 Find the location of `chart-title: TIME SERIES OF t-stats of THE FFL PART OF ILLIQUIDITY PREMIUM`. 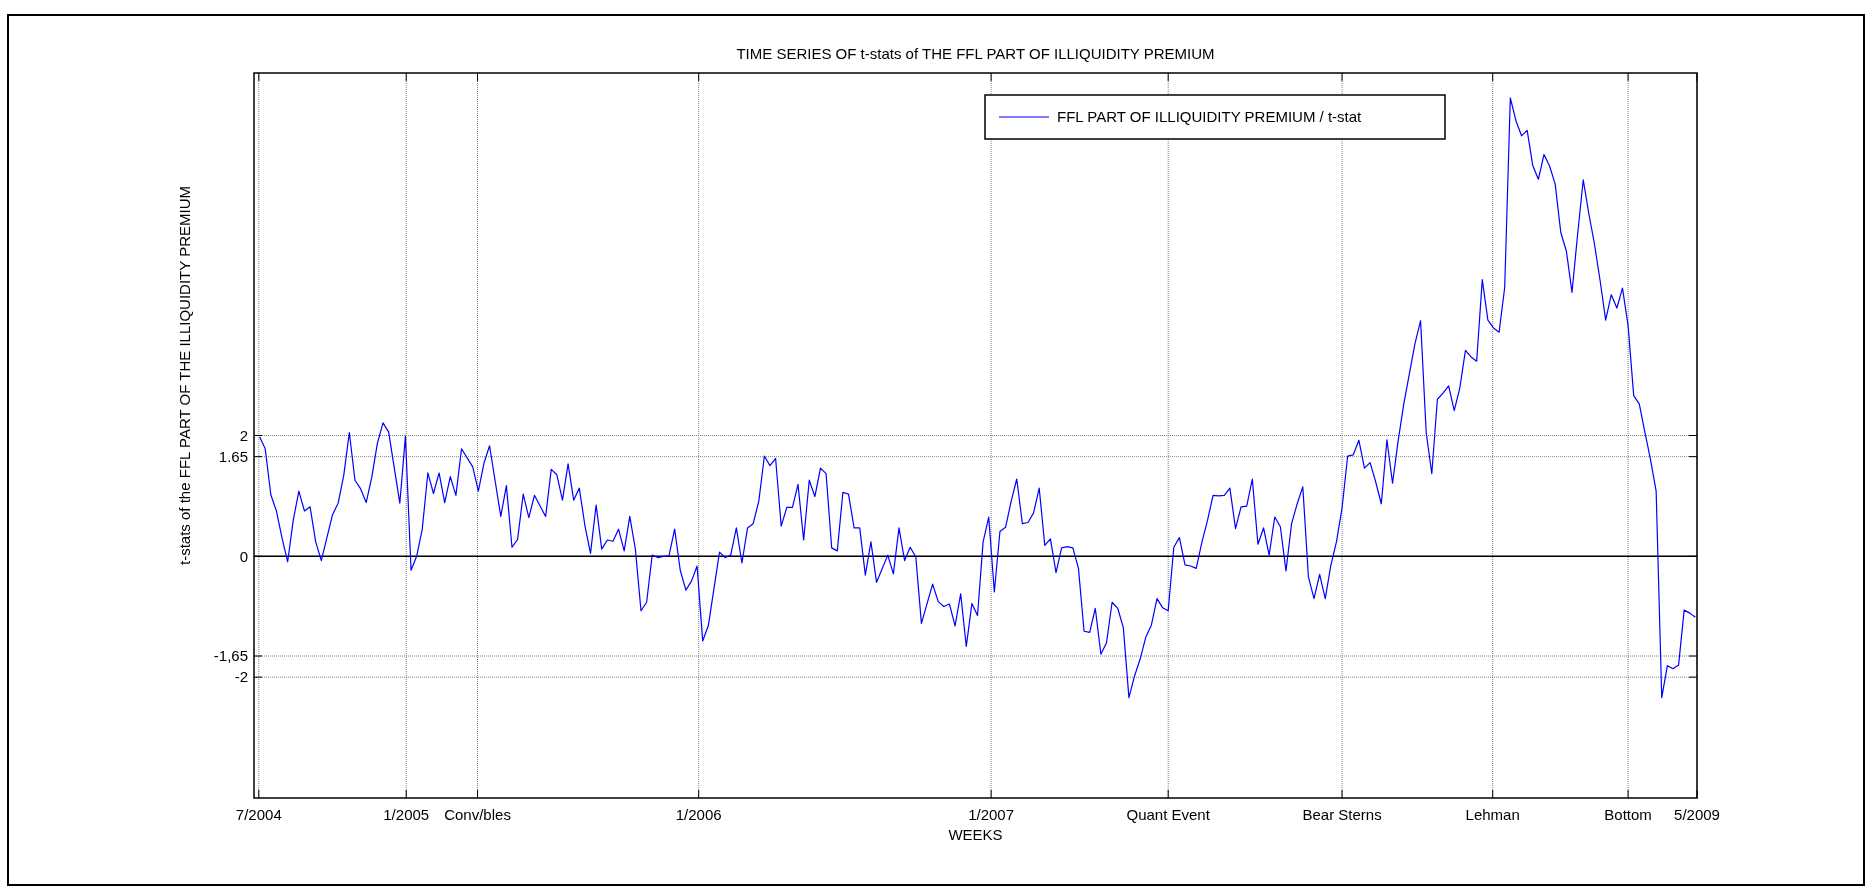

chart-title: TIME SERIES OF t-stats of THE FFL PART OF ILLIQUIDITY PREMIUM is located at coordinates (975, 53).